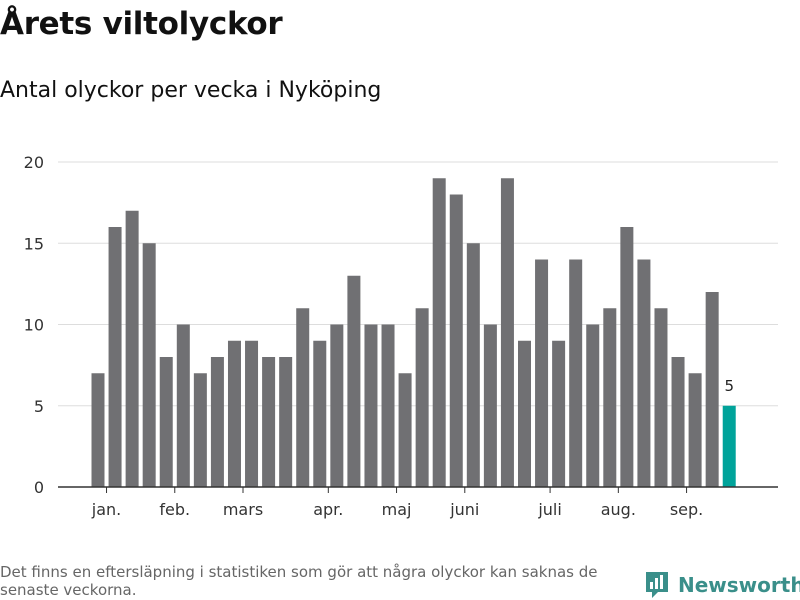 The height and width of the screenshot is (600, 800). Describe the element at coordinates (243, 509) in the screenshot. I see `x-tick-label: mars` at that location.